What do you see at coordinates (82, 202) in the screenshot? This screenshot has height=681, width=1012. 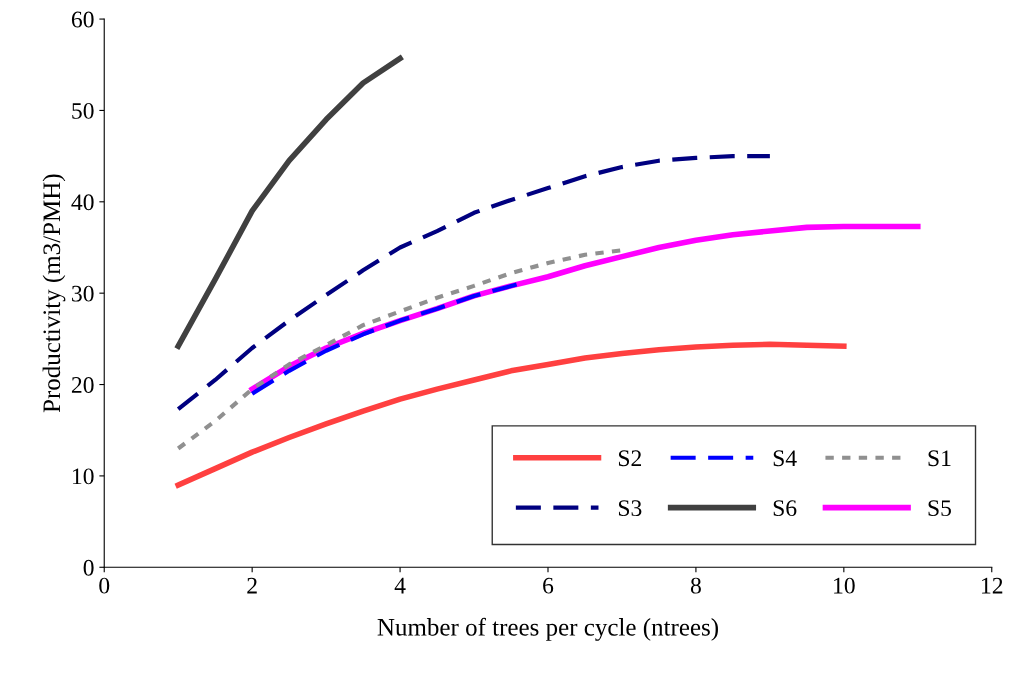 I see `y-tick-label: 40` at bounding box center [82, 202].